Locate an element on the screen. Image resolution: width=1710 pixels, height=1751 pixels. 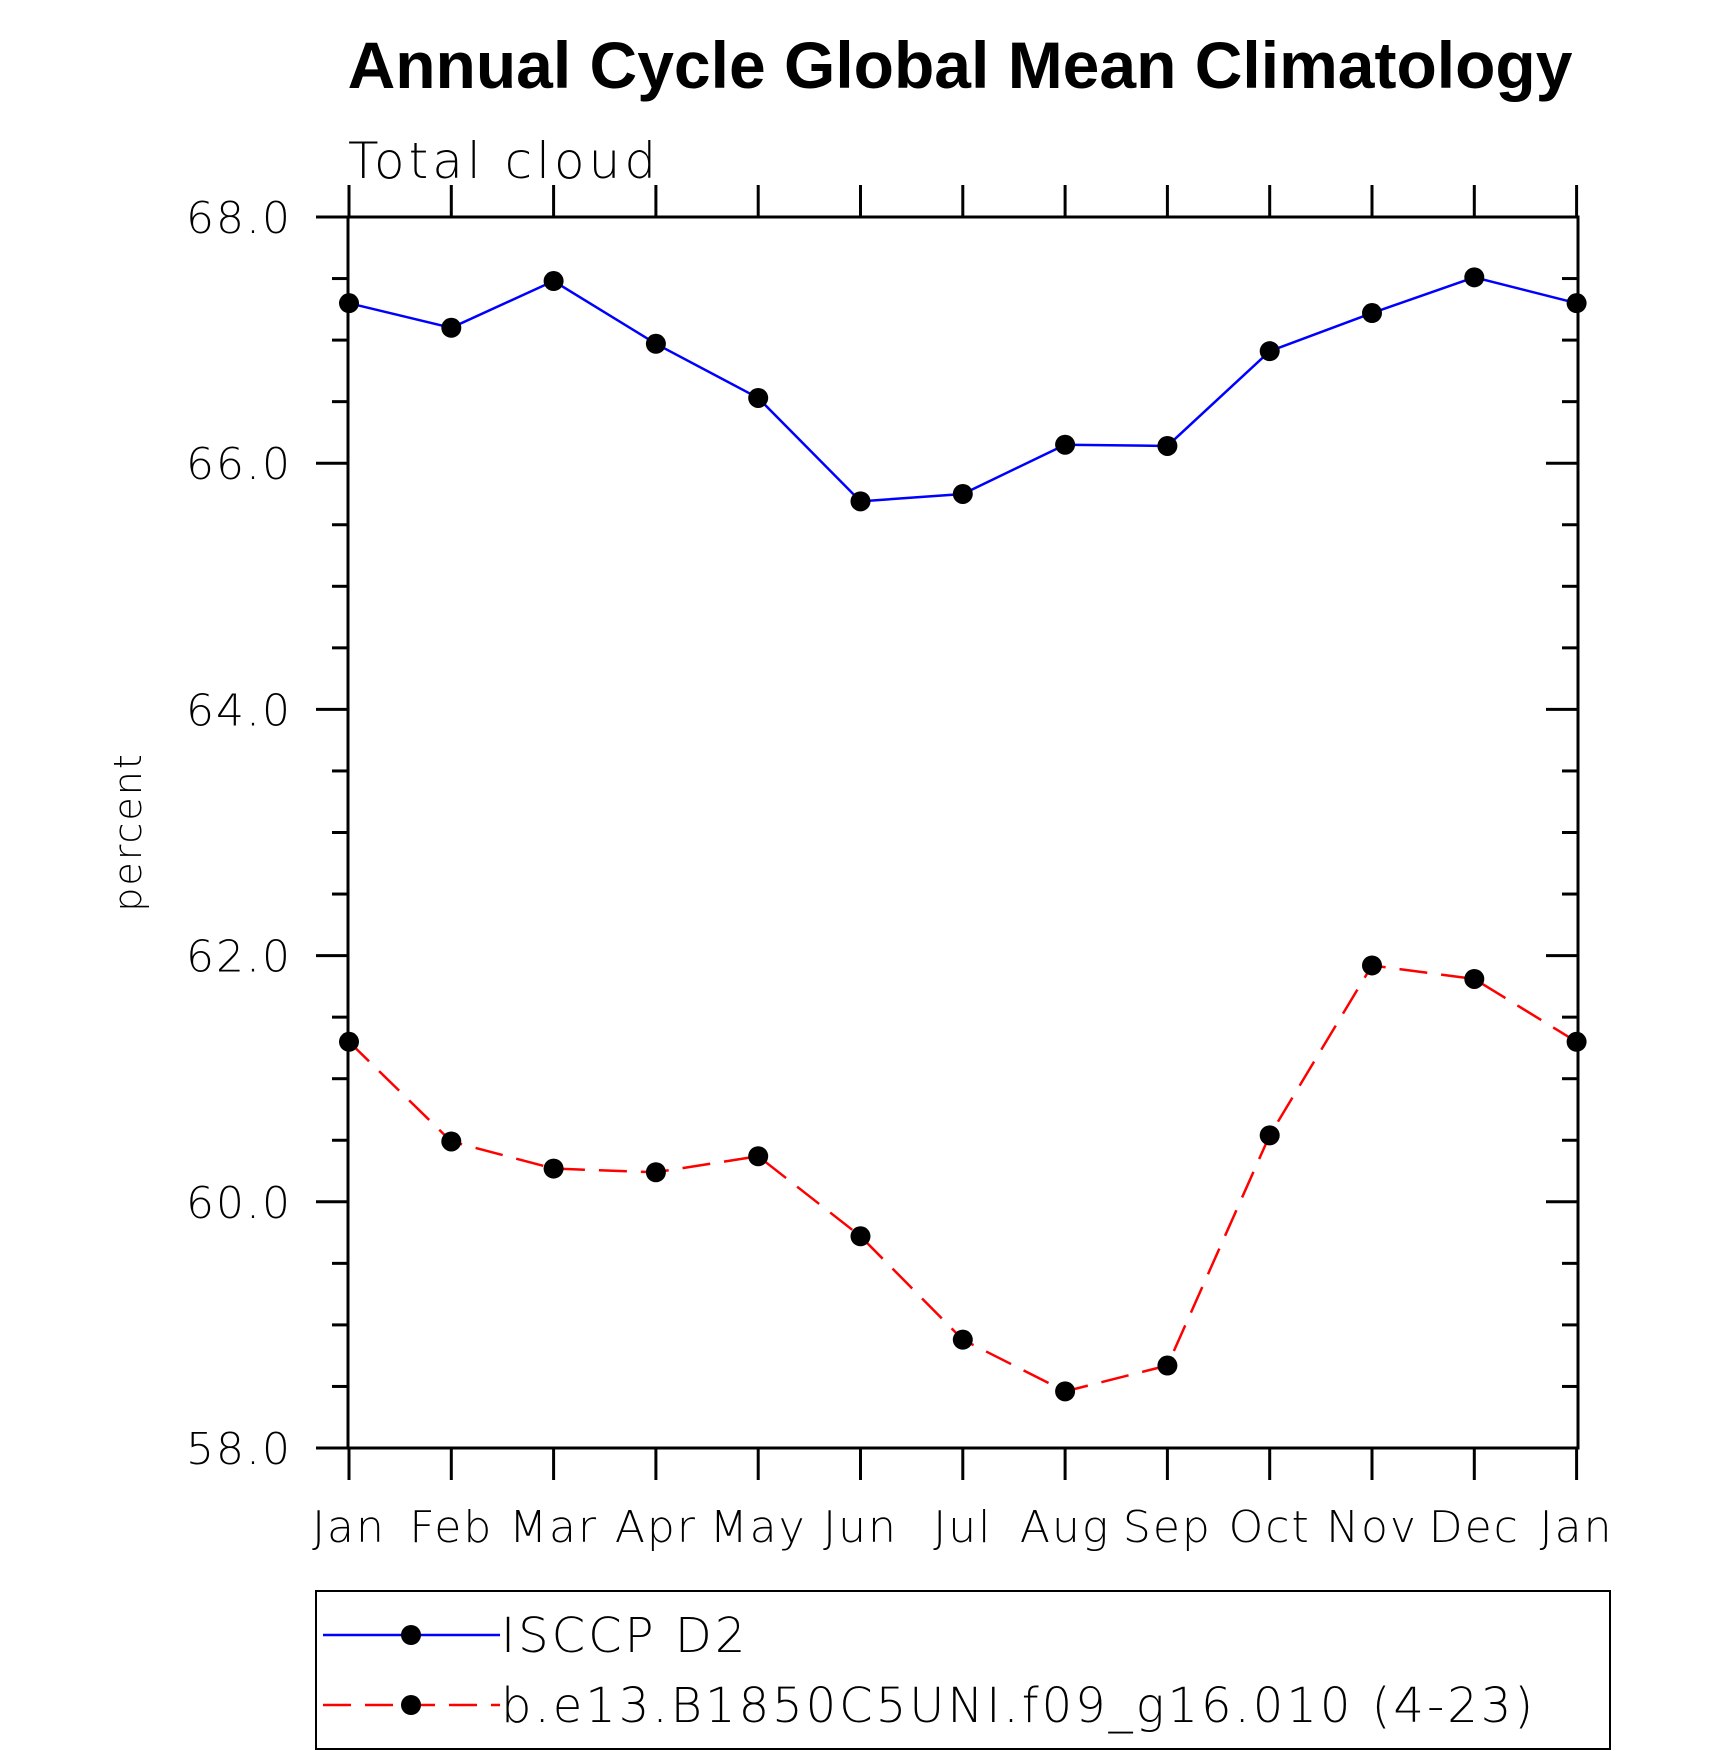
x-tick-label: Nov is located at coordinates (1372, 1527).